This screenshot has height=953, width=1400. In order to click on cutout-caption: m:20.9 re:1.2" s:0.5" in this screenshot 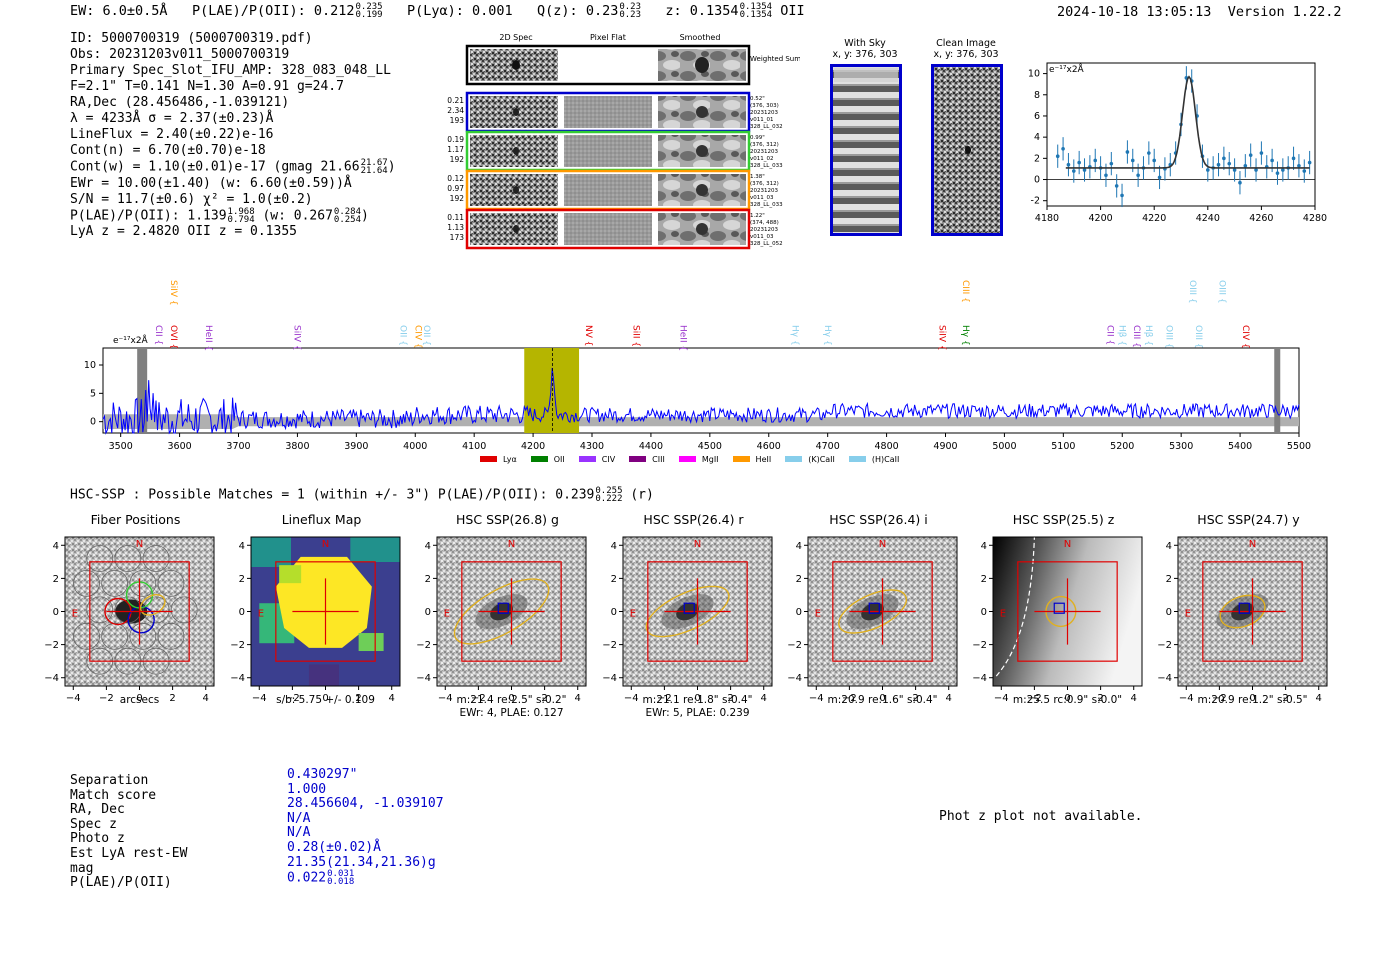, I will do `click(1252, 700)`.